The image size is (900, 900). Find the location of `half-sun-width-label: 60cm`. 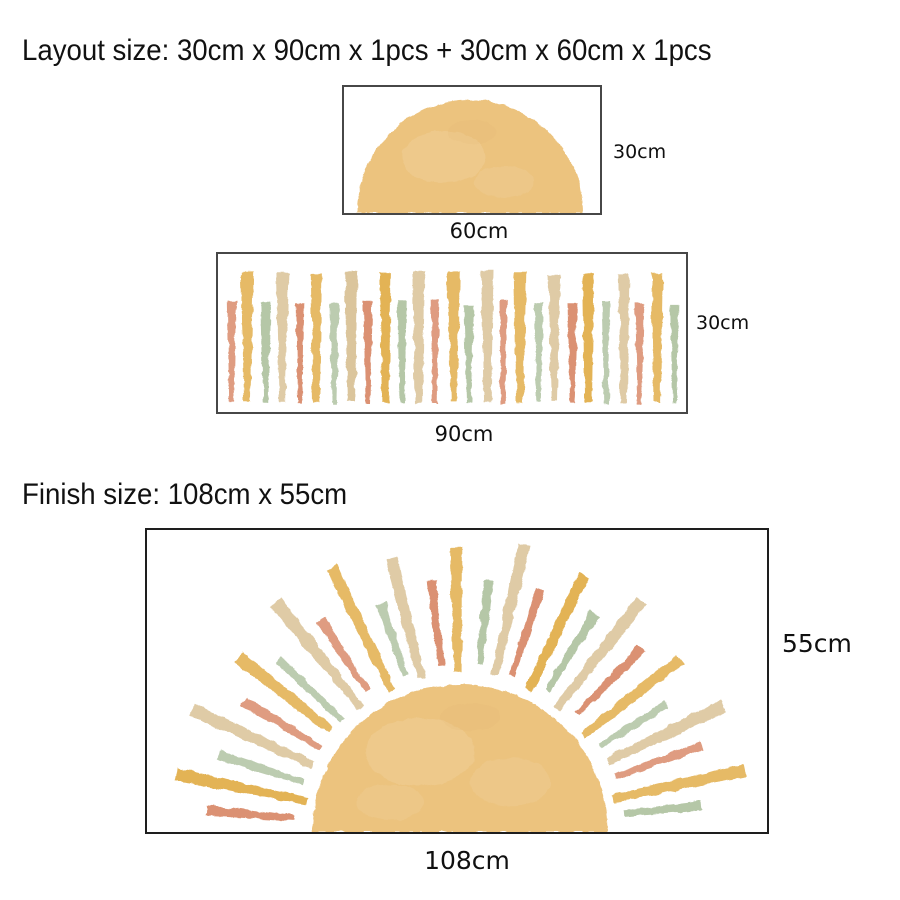

half-sun-width-label: 60cm is located at coordinates (479, 231).